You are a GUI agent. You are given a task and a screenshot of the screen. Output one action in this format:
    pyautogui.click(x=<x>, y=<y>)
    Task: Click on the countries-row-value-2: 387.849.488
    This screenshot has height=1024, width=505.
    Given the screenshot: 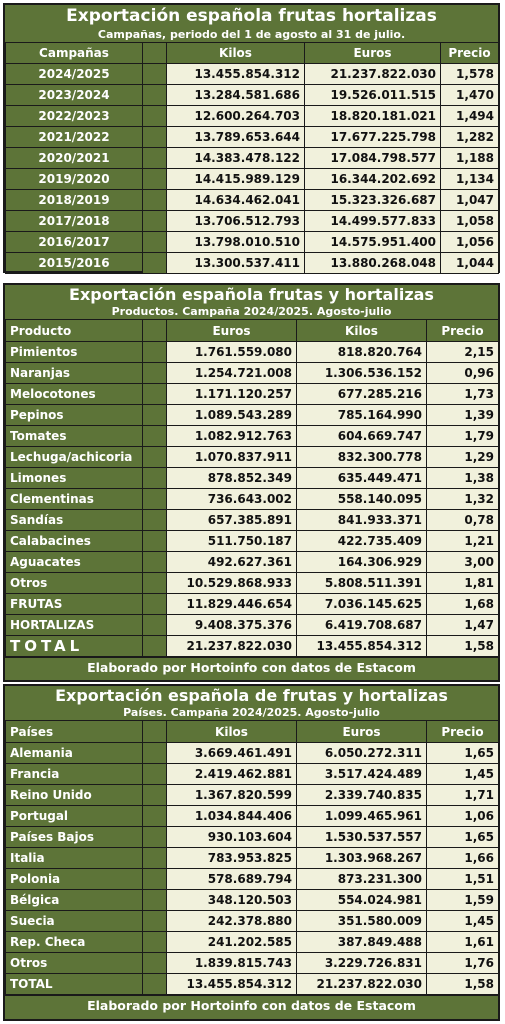 What is the action you would take?
    pyautogui.click(x=361, y=942)
    